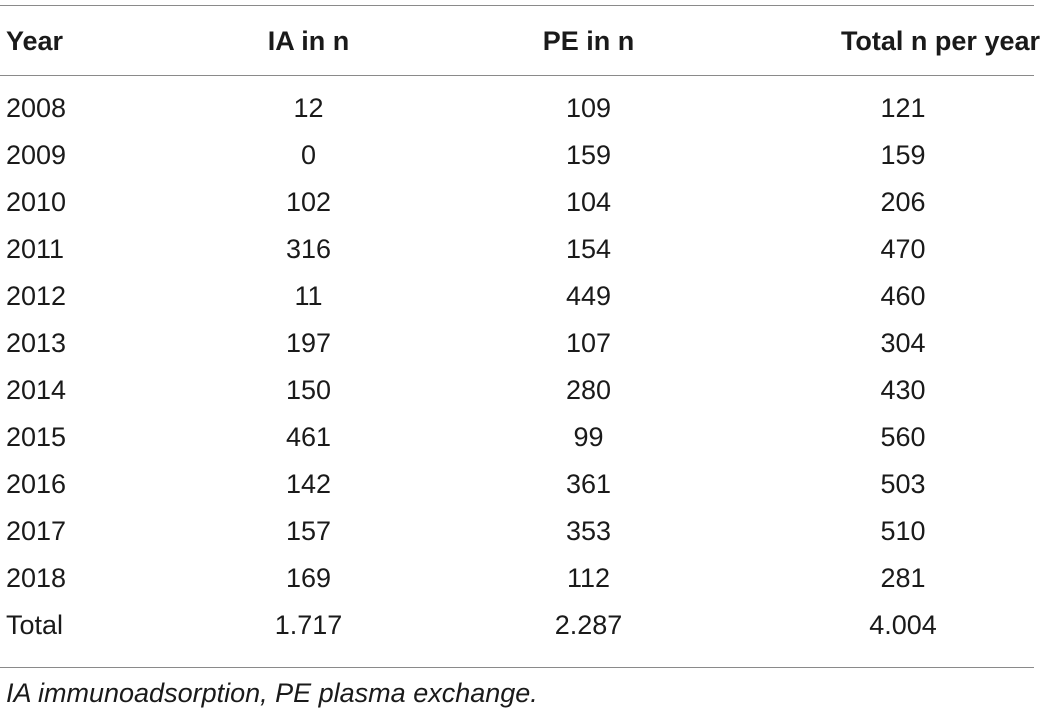 Image resolution: width=1040 pixels, height=717 pixels. Describe the element at coordinates (272, 693) in the screenshot. I see `table-footnote: IA immunoadsorption, PE plasma exchange.` at that location.